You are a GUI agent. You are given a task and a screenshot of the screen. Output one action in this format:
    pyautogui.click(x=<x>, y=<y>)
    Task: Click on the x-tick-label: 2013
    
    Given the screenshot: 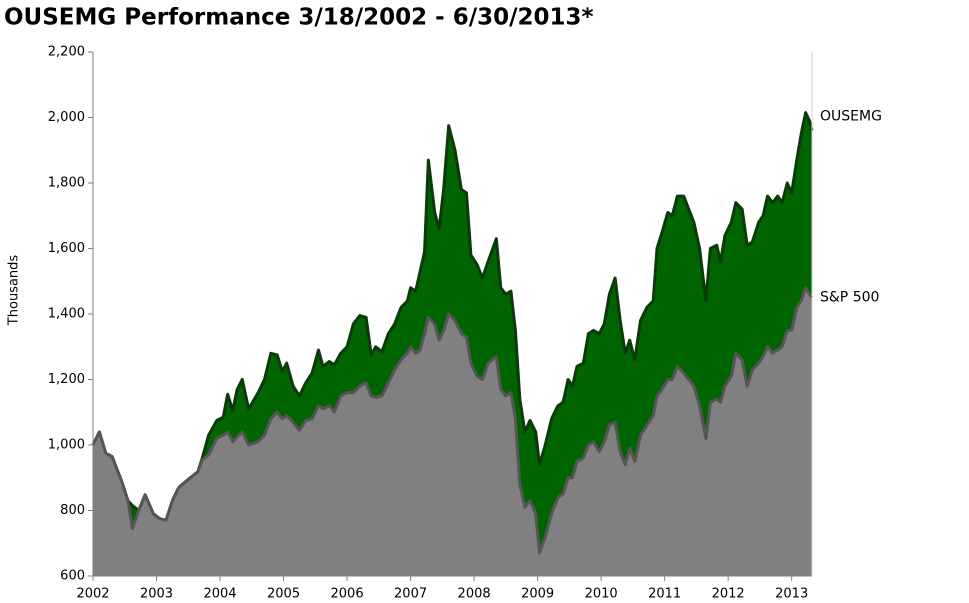 What is the action you would take?
    pyautogui.click(x=791, y=594)
    